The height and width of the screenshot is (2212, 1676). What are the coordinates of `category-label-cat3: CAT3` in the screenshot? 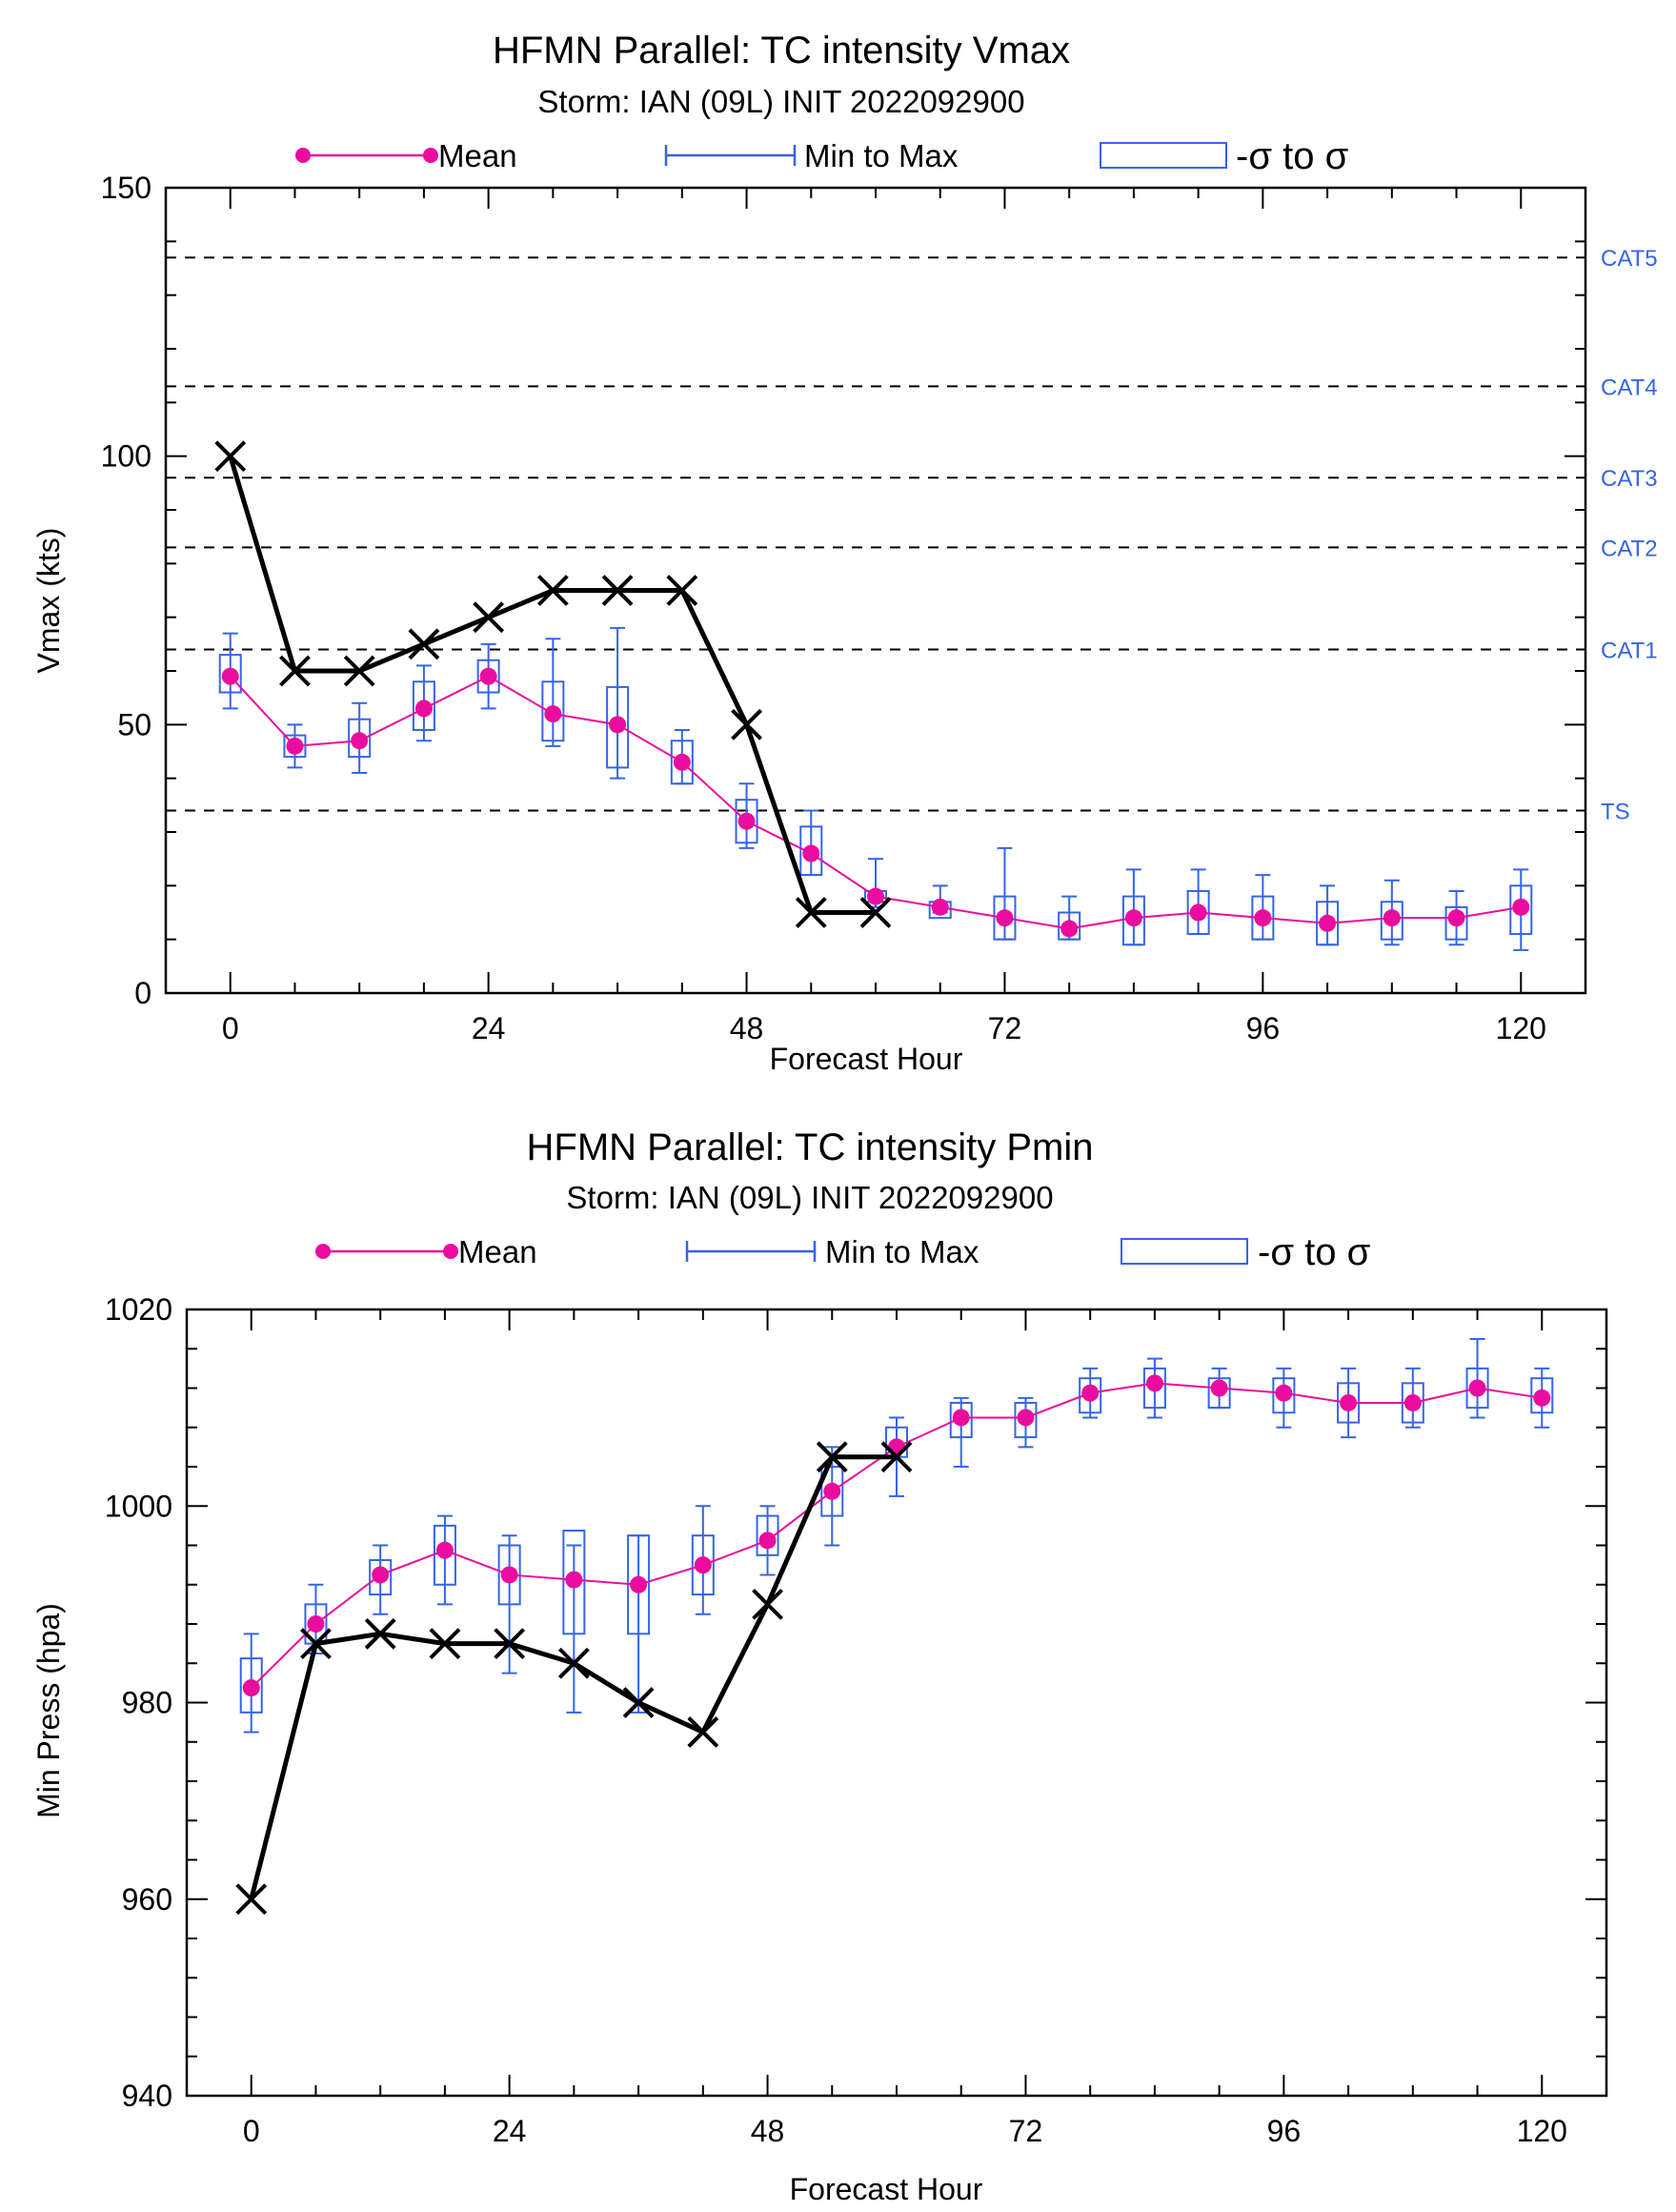 It's located at (1629, 479).